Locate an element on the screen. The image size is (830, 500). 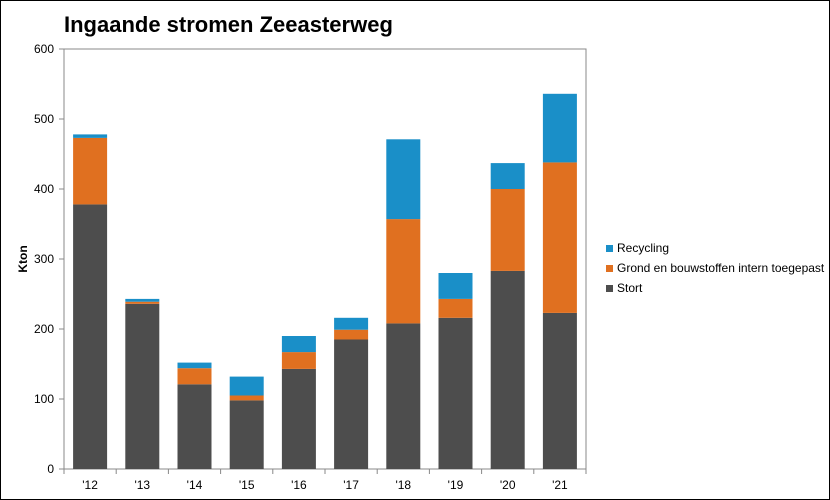
y-tick-label: 100 is located at coordinates (44, 399).